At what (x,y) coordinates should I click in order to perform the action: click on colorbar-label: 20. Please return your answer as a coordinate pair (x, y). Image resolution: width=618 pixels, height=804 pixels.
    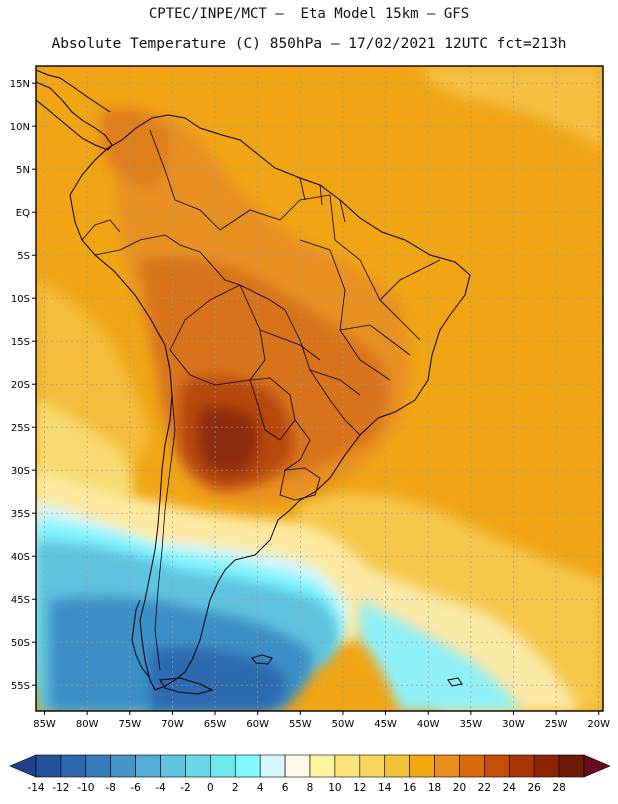
    Looking at the image, I should click on (459, 788).